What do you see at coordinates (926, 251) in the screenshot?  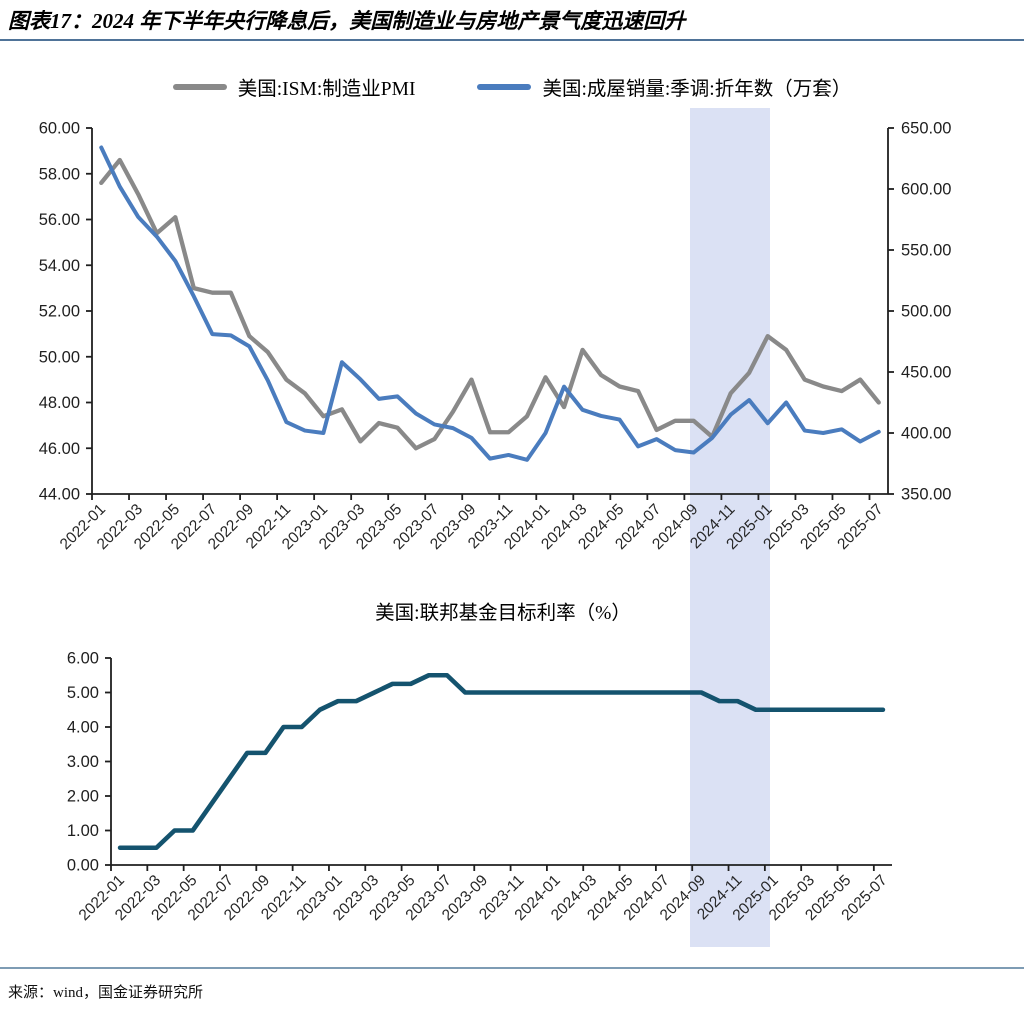 I see `right-axis-tick-label: 550.00` at bounding box center [926, 251].